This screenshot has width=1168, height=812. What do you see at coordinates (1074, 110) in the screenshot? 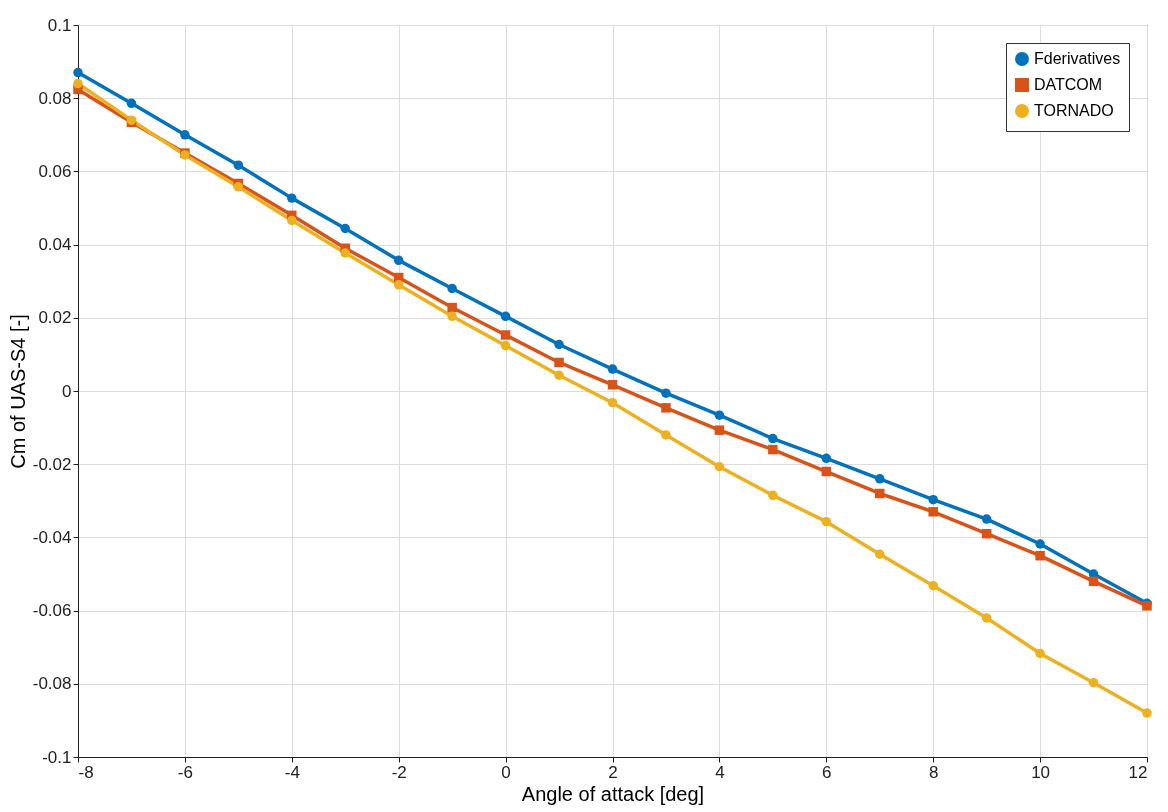
I see `legend-label: TORNADO` at bounding box center [1074, 110].